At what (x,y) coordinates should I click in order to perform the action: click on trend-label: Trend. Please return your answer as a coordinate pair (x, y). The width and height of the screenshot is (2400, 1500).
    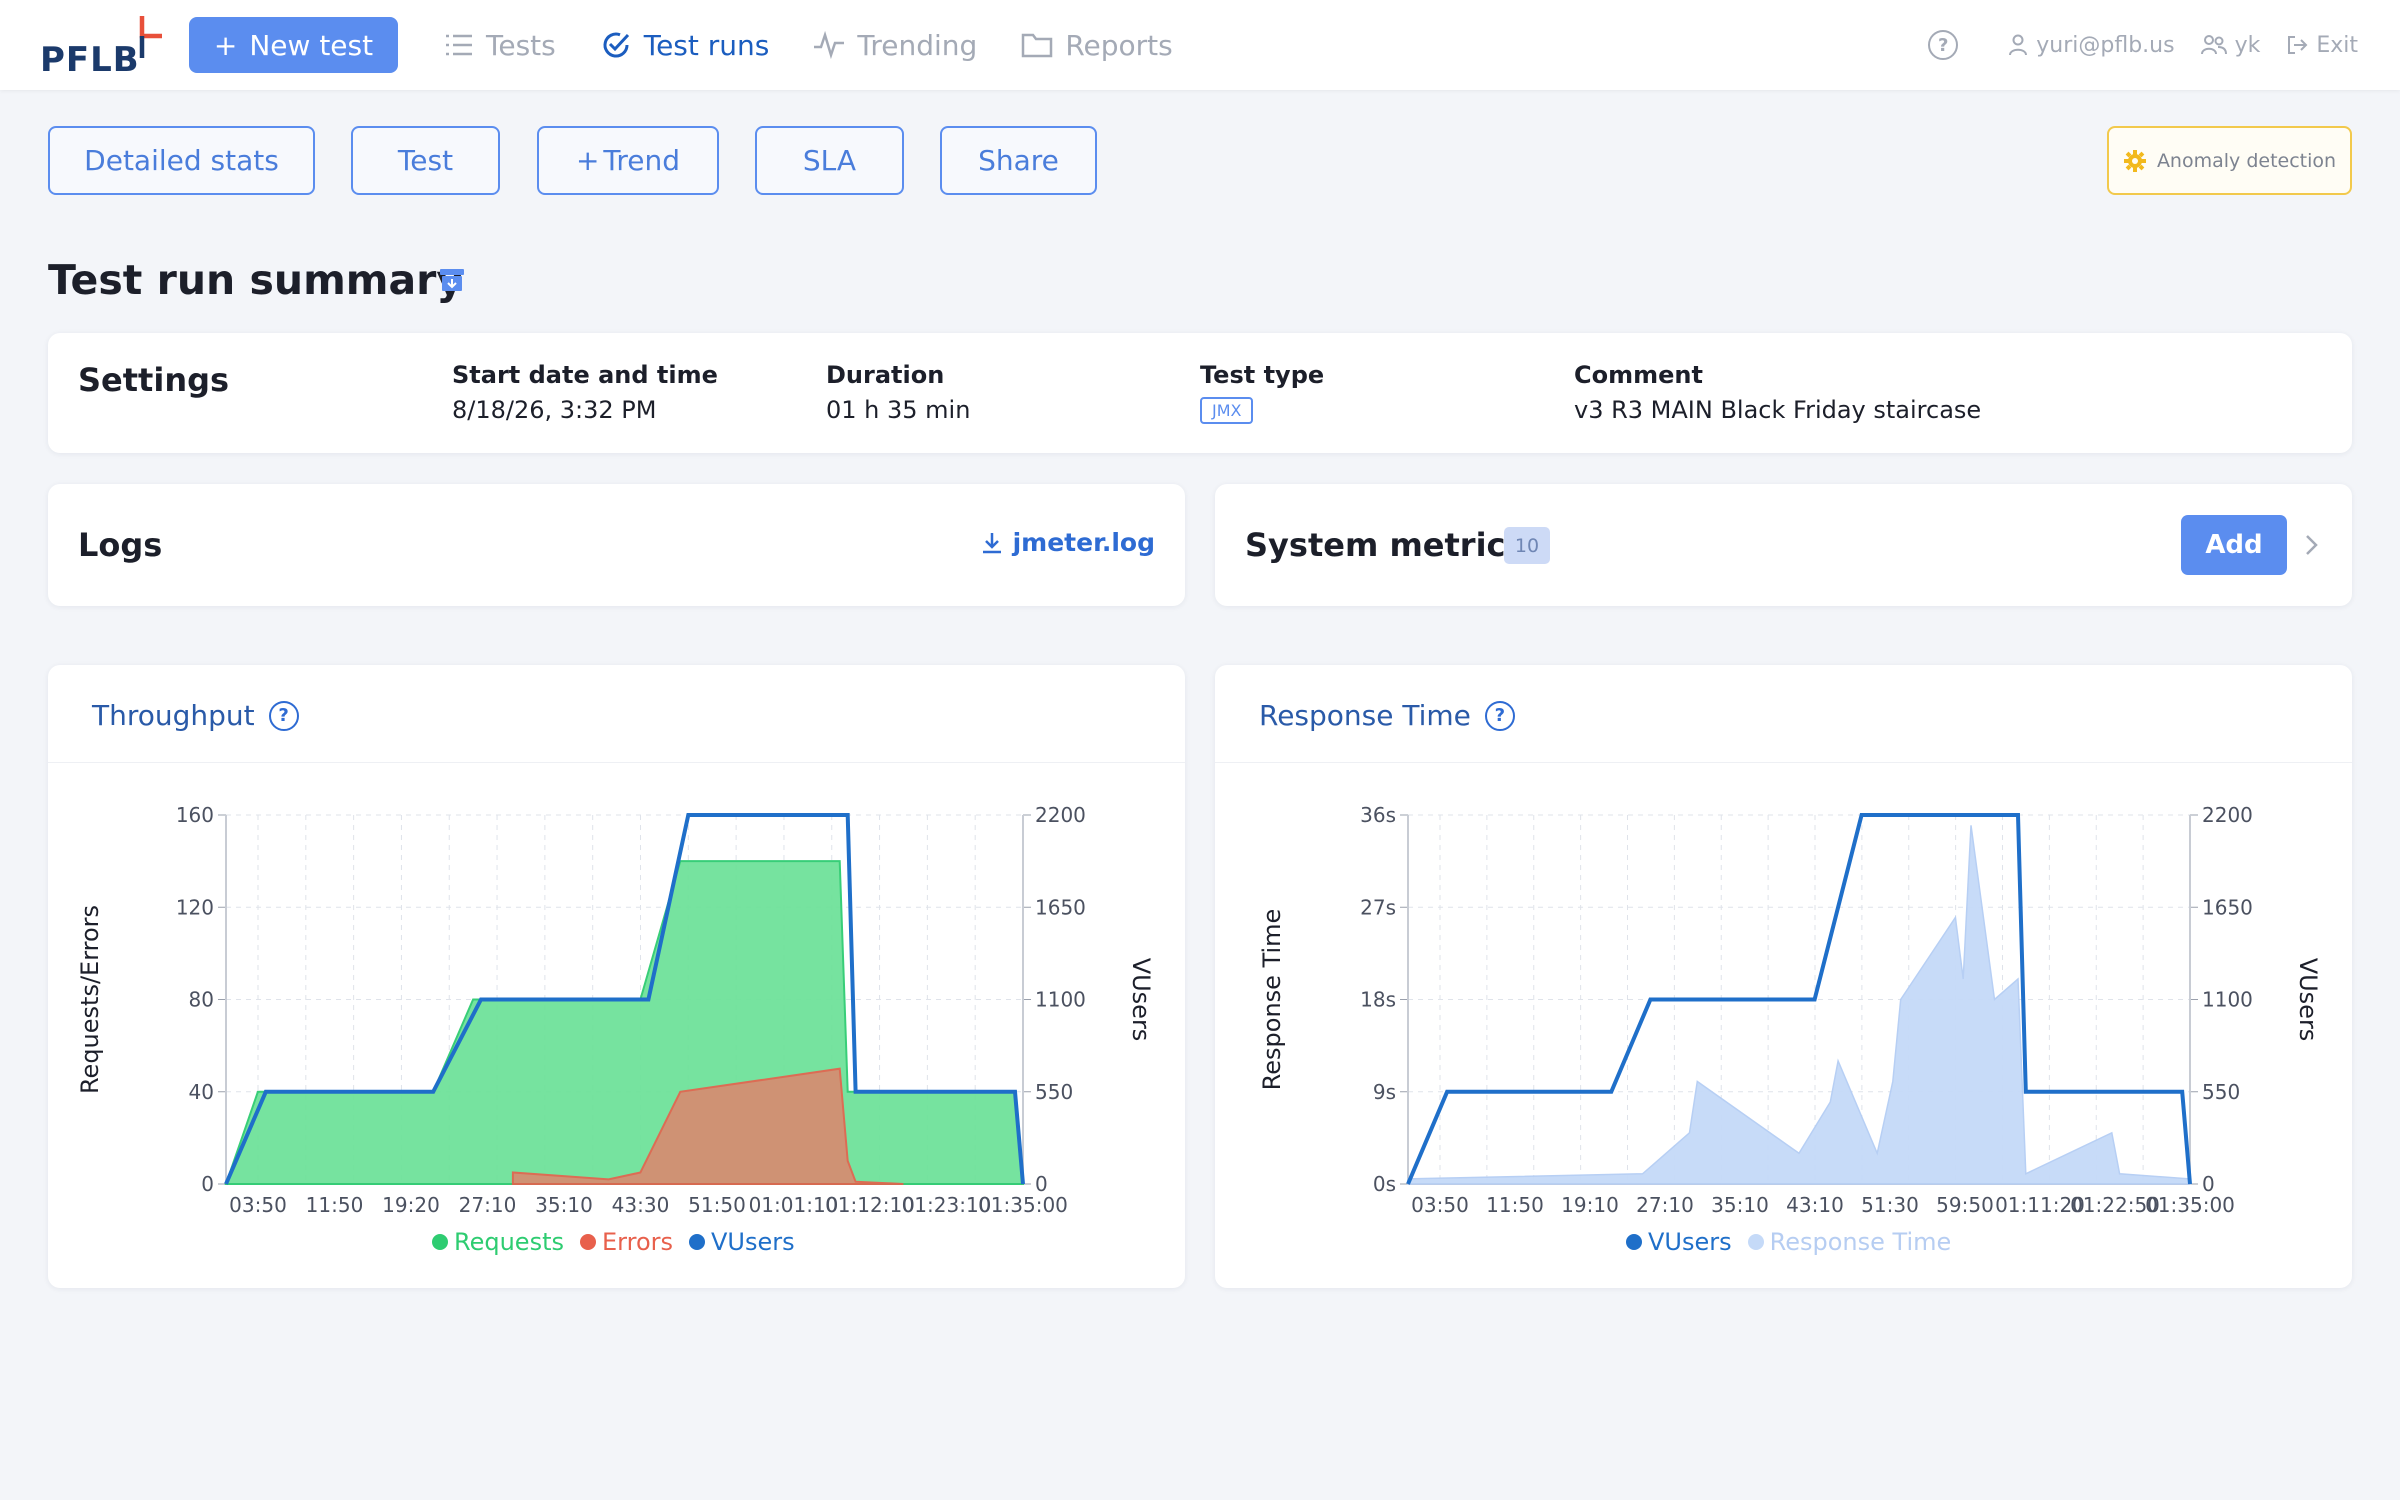
    Looking at the image, I should click on (642, 160).